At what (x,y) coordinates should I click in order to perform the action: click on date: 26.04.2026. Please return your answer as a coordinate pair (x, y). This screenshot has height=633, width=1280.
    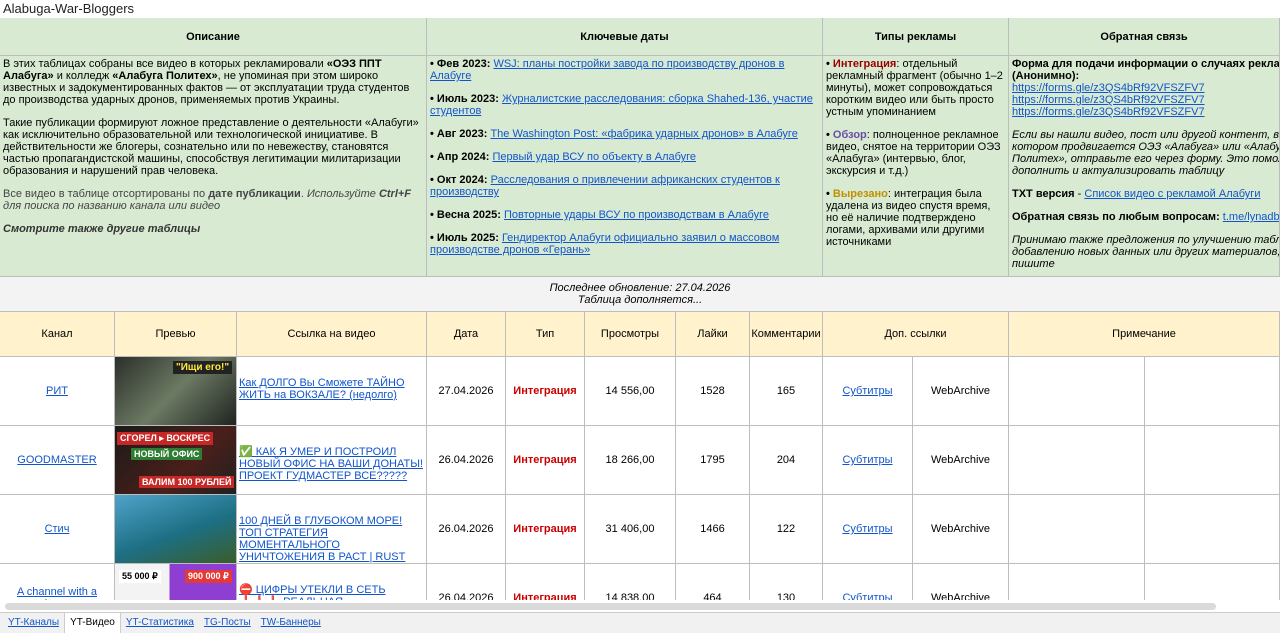
    Looking at the image, I should click on (466, 529).